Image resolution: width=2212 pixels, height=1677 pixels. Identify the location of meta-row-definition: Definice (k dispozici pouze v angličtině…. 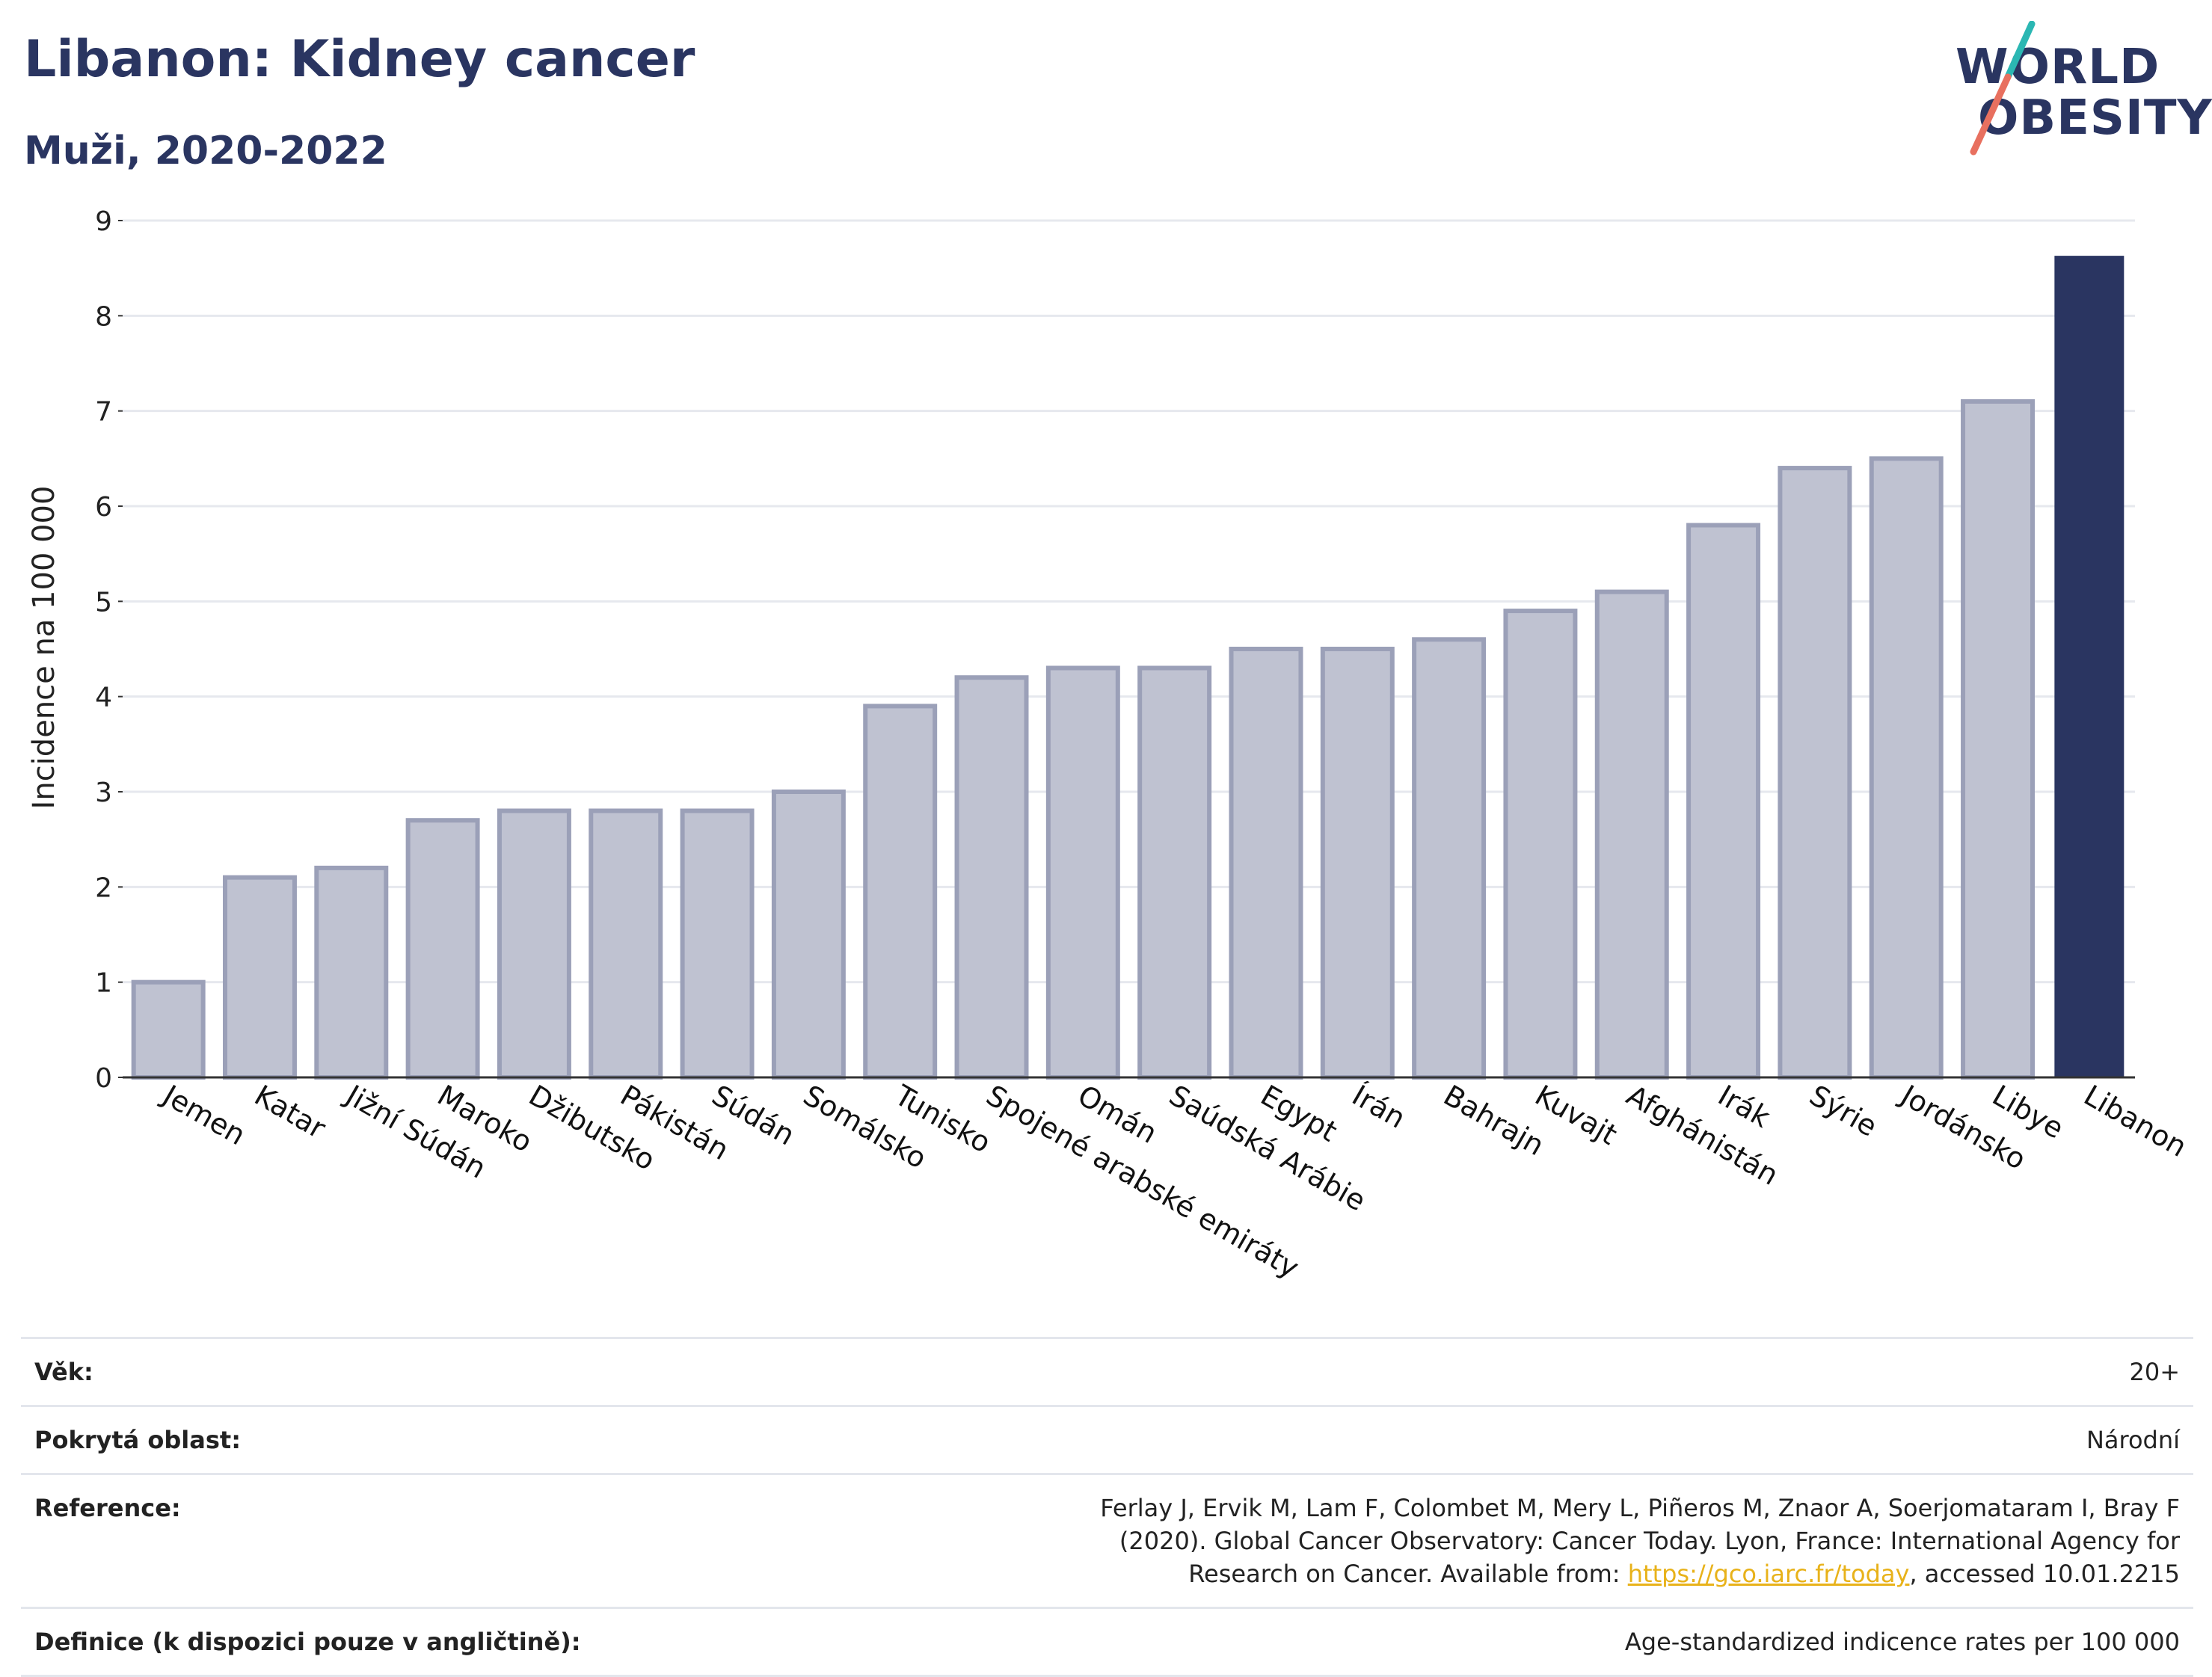
(1107, 1641).